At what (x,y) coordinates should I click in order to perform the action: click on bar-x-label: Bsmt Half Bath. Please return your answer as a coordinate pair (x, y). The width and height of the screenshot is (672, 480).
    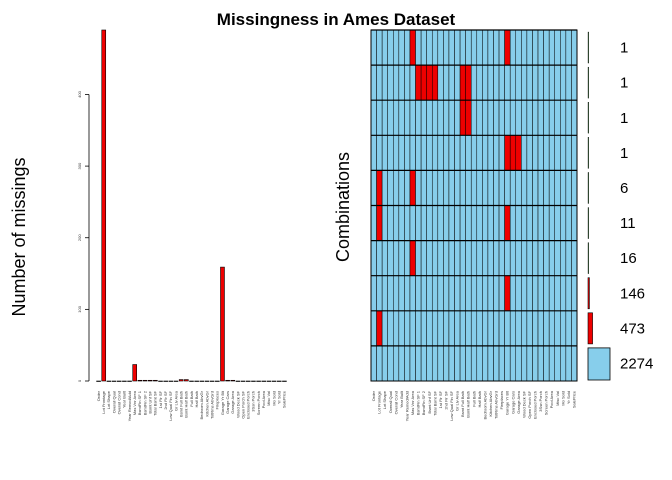
    Looking at the image, I should click on (186, 404).